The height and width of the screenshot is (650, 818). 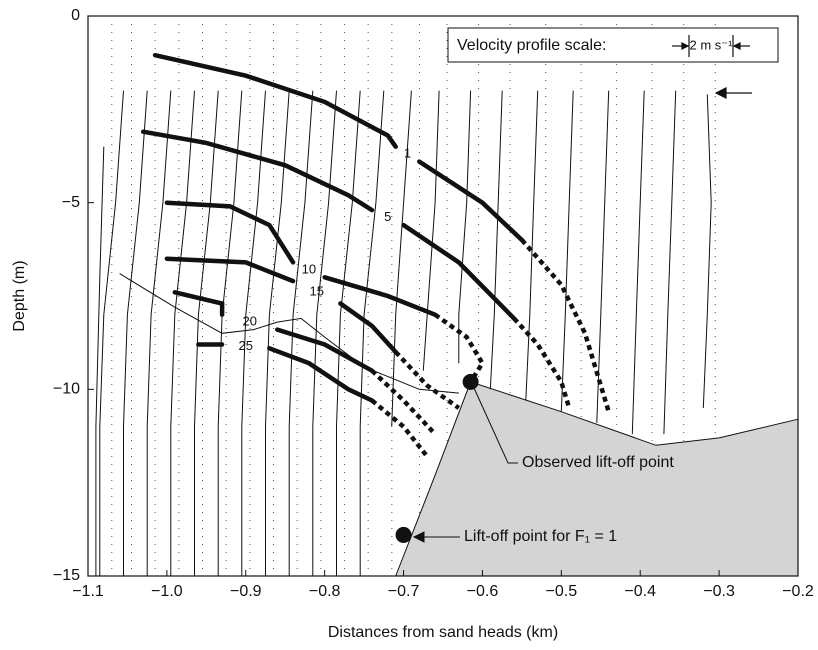 What do you see at coordinates (19, 295) in the screenshot?
I see `y-axis-label: Depth (m)` at bounding box center [19, 295].